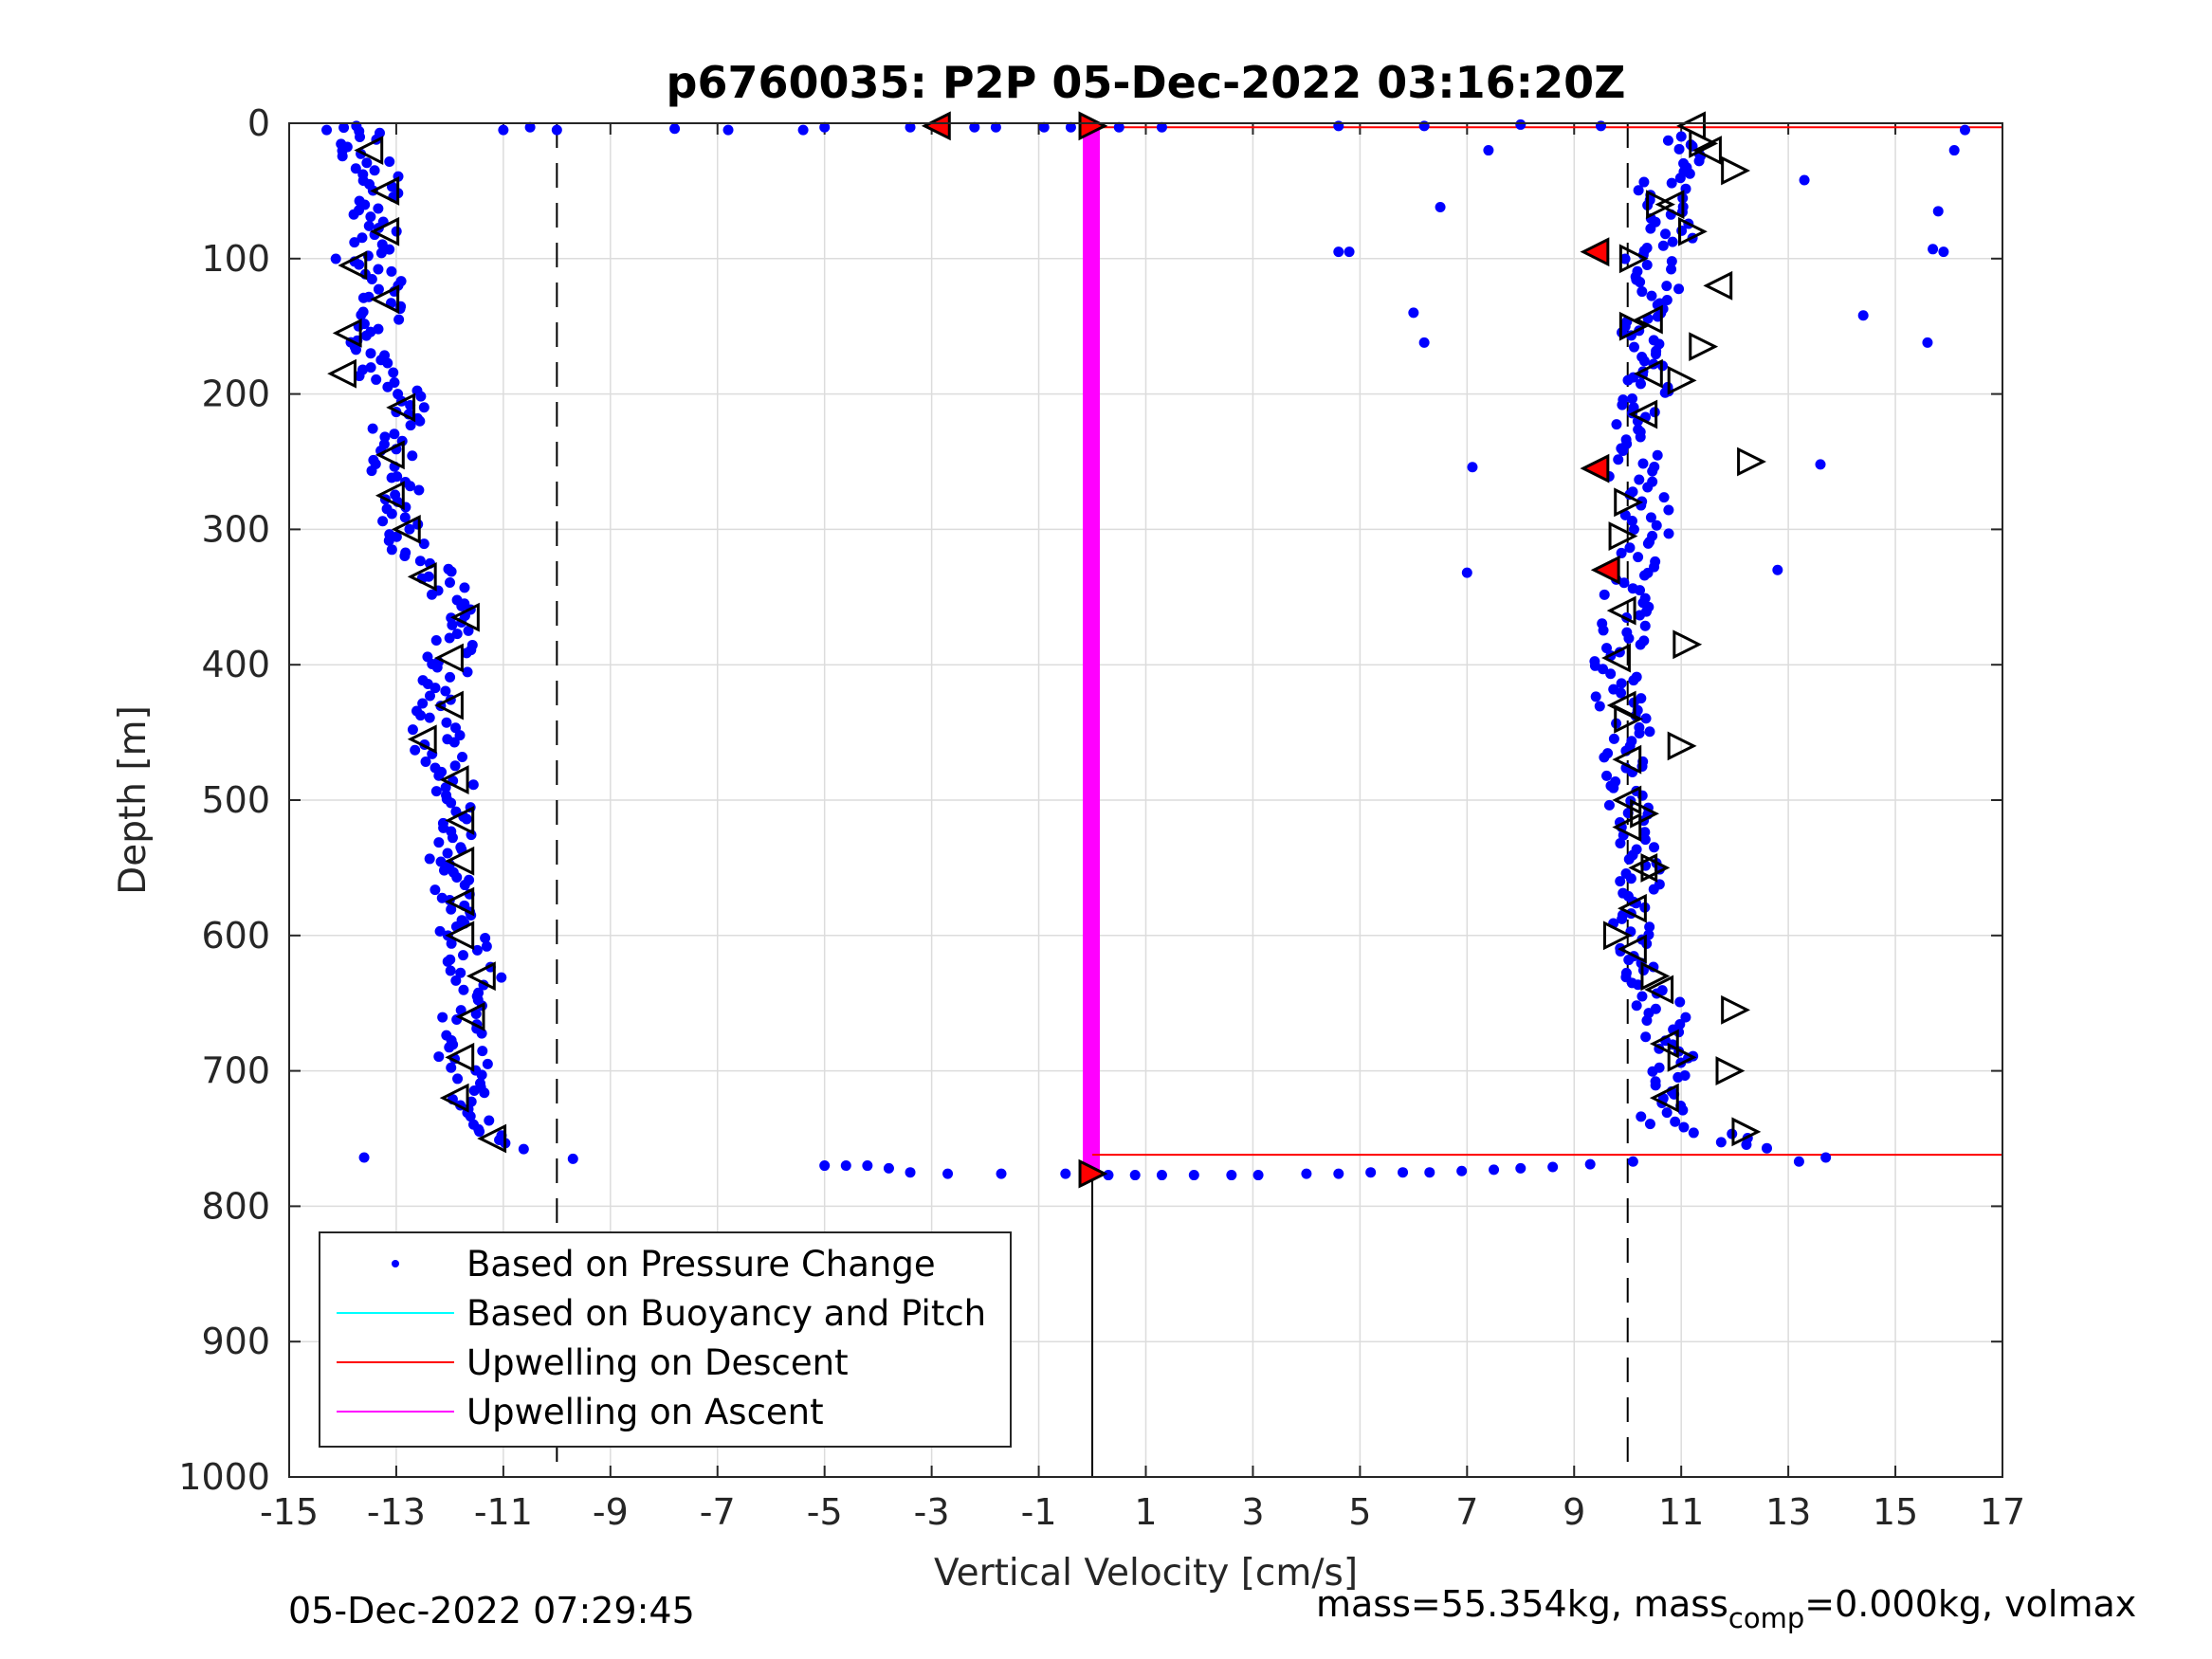 The height and width of the screenshot is (1659, 2212). Describe the element at coordinates (1895, 1512) in the screenshot. I see `x-tick-label: 15` at that location.